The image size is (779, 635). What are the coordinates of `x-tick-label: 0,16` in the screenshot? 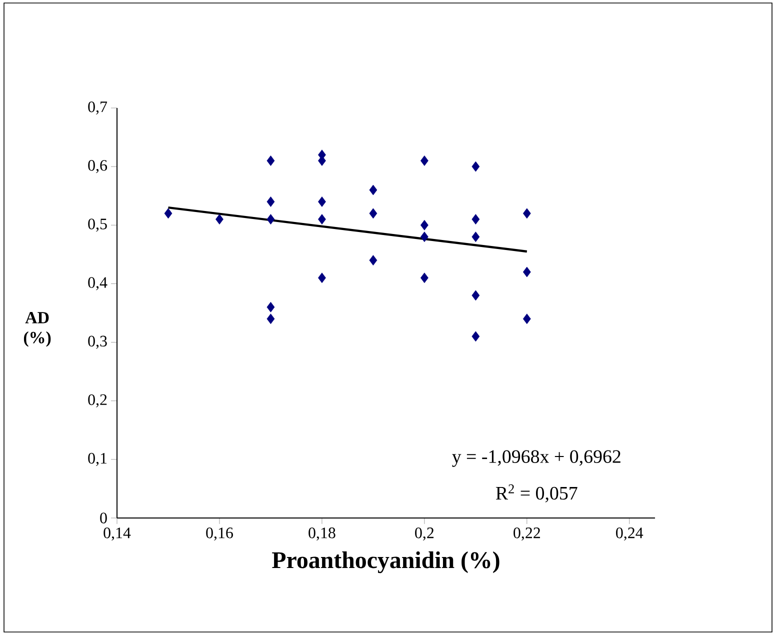 It's located at (219, 534).